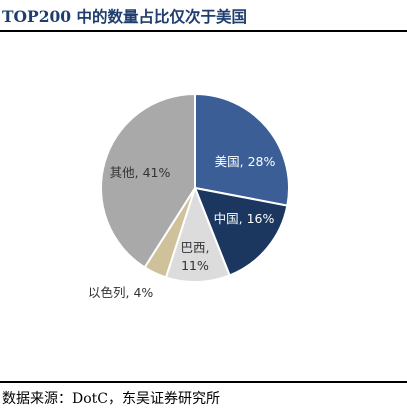 This screenshot has height=415, width=407. I want to click on source-note: 数据来源：DotC，东吴证券研究所, so click(111, 399).